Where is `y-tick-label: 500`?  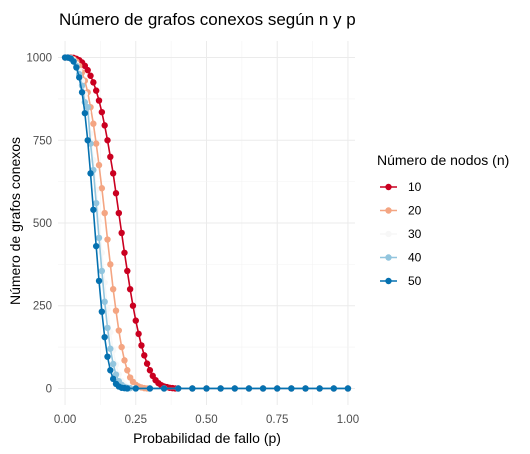 y-tick-label: 500 is located at coordinates (42, 224).